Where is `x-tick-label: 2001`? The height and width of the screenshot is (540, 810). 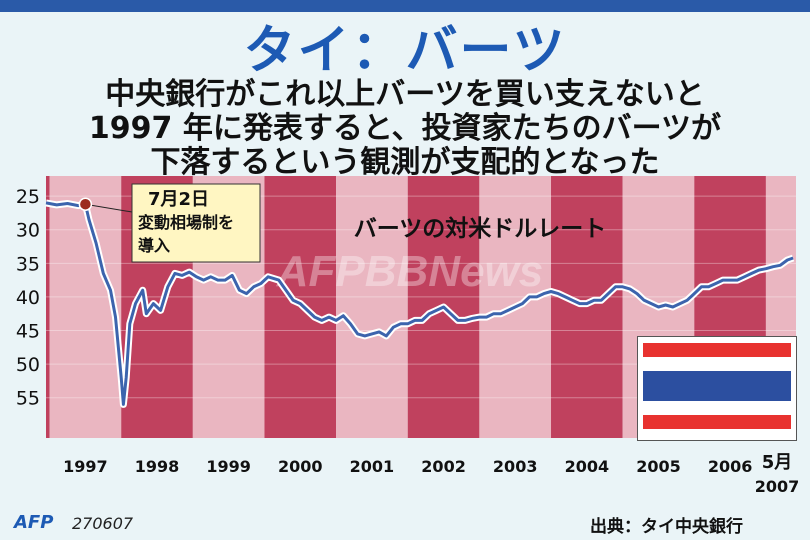 x-tick-label: 2001 is located at coordinates (372, 466).